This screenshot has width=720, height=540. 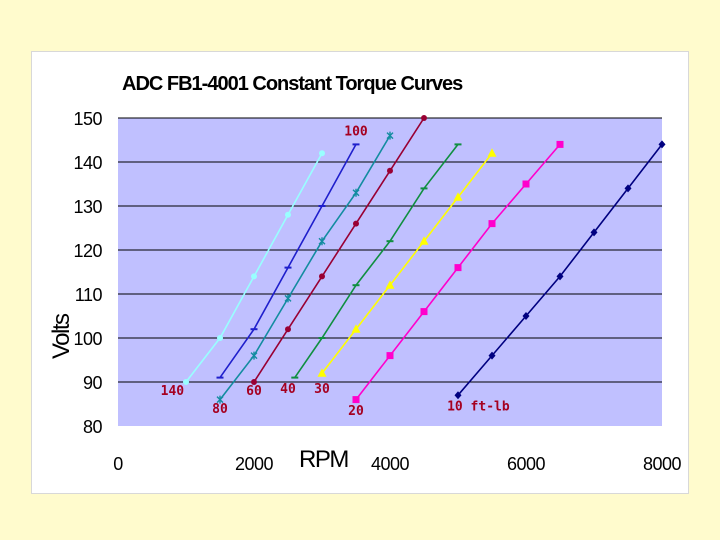 I want to click on y-tick-label: 140, so click(x=87, y=163).